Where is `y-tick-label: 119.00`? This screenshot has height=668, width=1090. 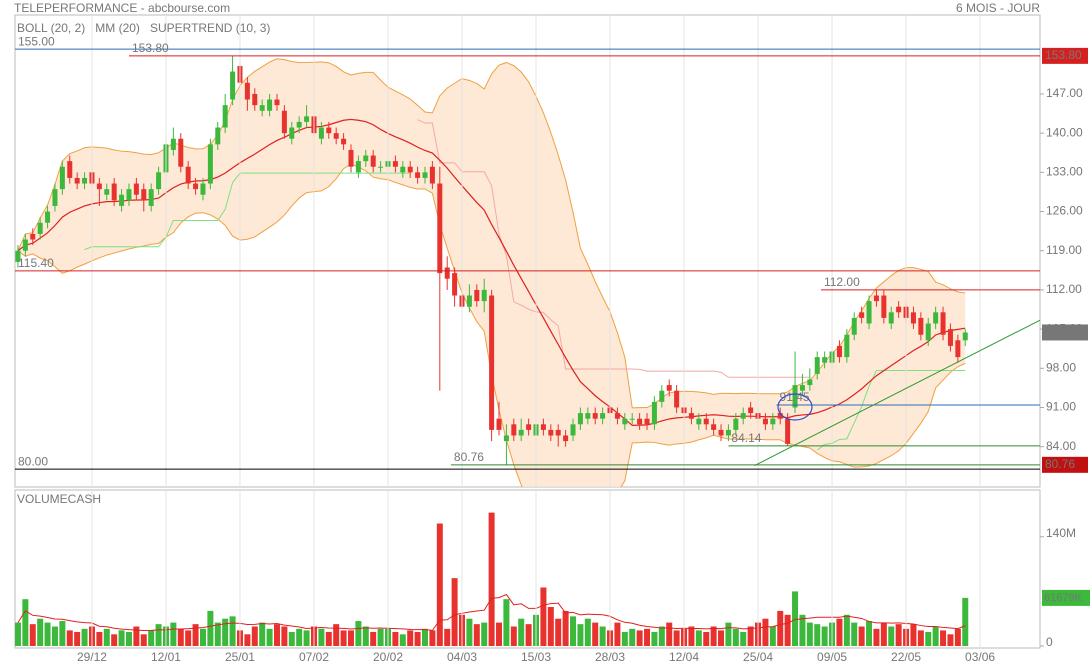 y-tick-label: 119.00 is located at coordinates (1064, 250).